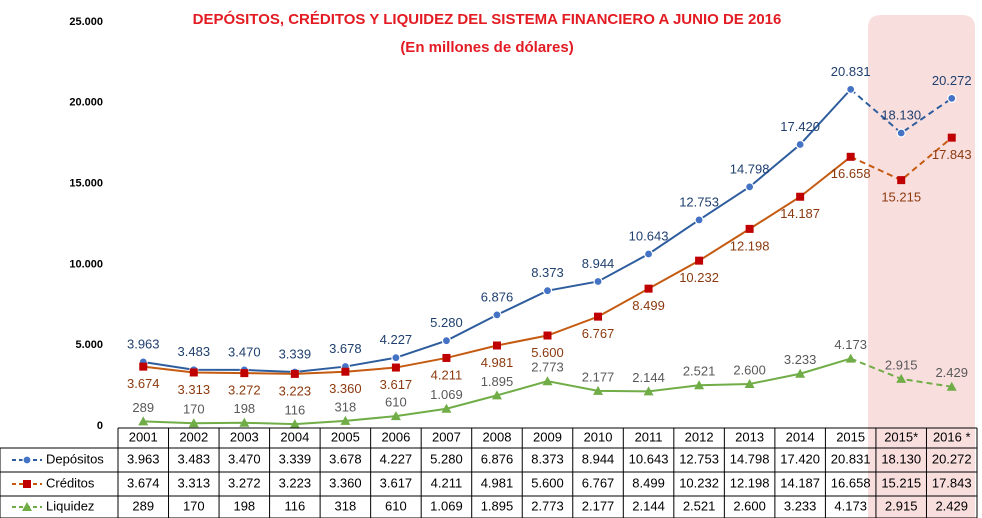 Image resolution: width=982 pixels, height=518 pixels. I want to click on x-tick-label: 2014, so click(800, 436).